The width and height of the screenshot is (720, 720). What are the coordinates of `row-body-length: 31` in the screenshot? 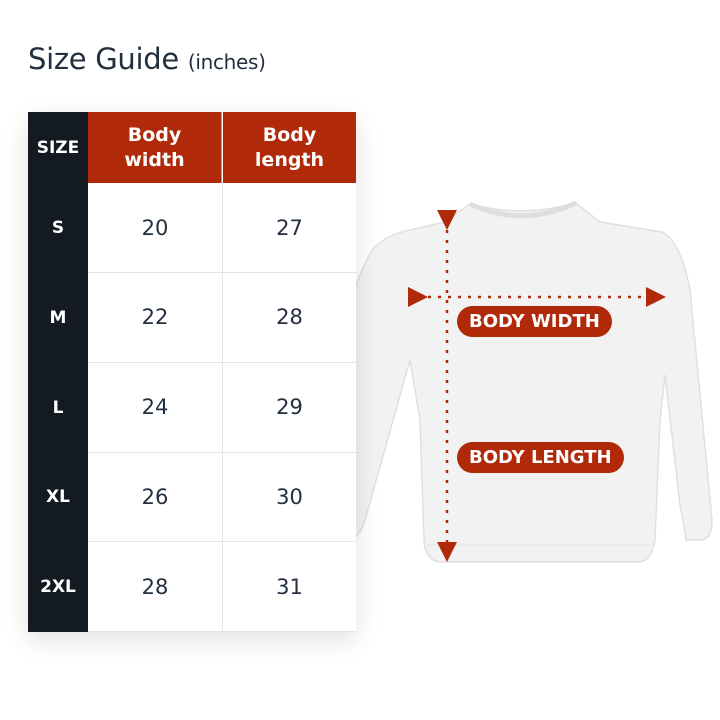 It's located at (289, 587).